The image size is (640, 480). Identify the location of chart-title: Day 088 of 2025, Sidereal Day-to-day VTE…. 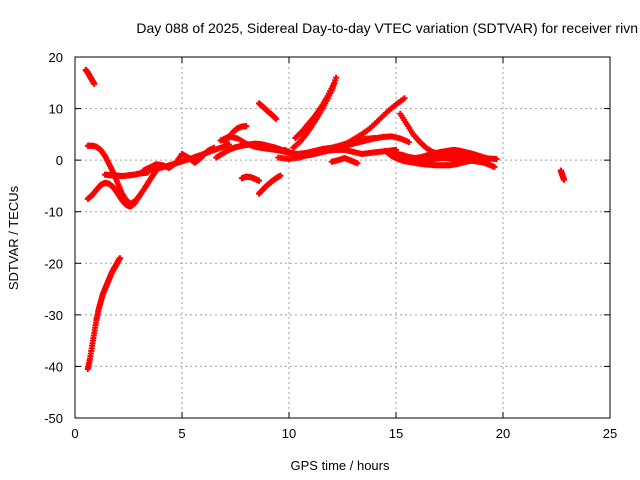
(387, 28).